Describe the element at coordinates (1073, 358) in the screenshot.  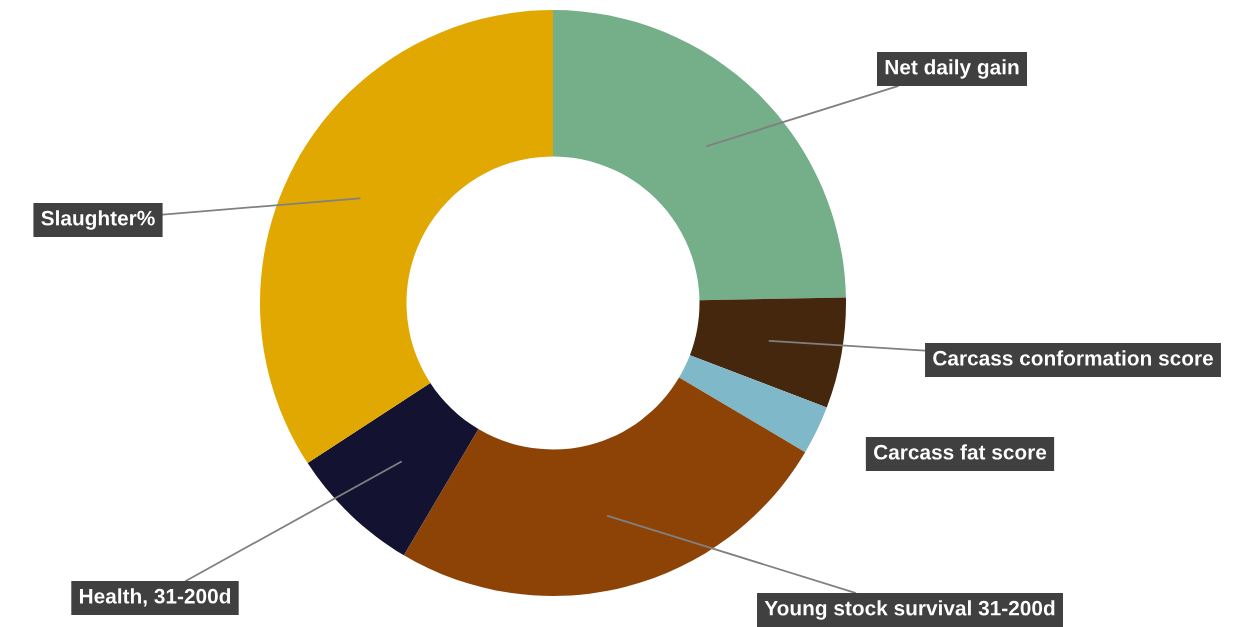
I see `slice-label: Carcass conformation score` at that location.